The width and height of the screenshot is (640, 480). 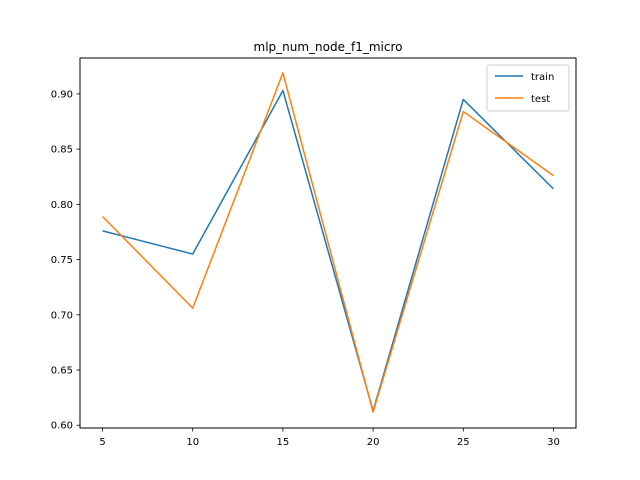 What do you see at coordinates (328, 47) in the screenshot?
I see `chart-title: mlp_num_node_f1_micro` at bounding box center [328, 47].